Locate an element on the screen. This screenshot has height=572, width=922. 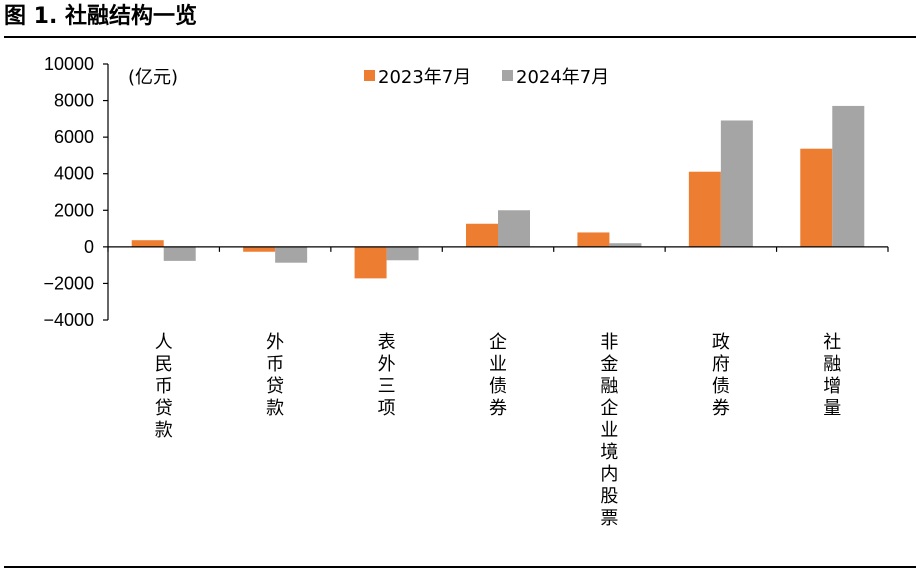
y-ticks-group: 10000 8000 6000 4000 2000 0 −2000 −4000 is located at coordinates (75, 192).